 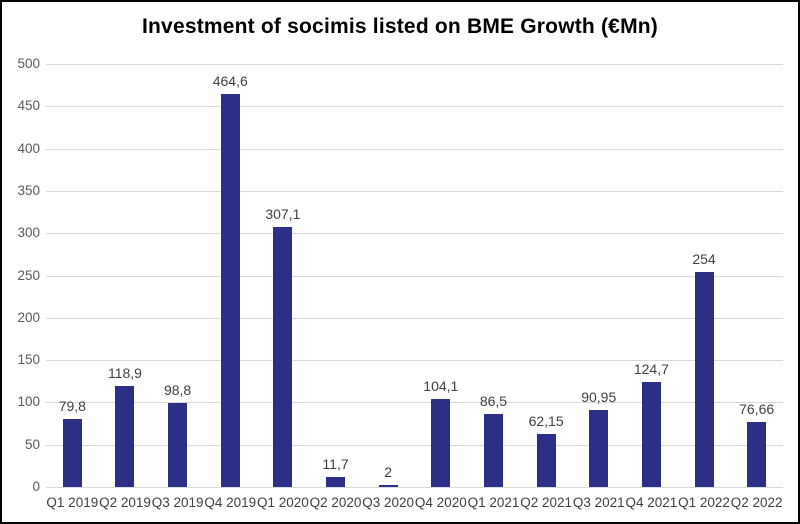 I want to click on bar-value-label: 62,15, so click(x=546, y=421).